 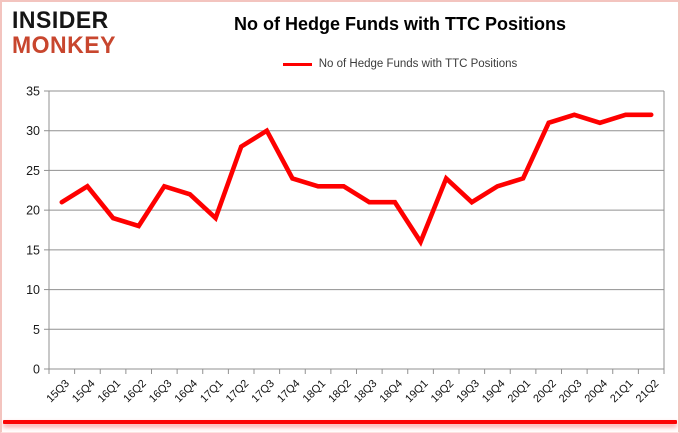 What do you see at coordinates (161, 392) in the screenshot?
I see `x-tick-label: 16Q3` at bounding box center [161, 392].